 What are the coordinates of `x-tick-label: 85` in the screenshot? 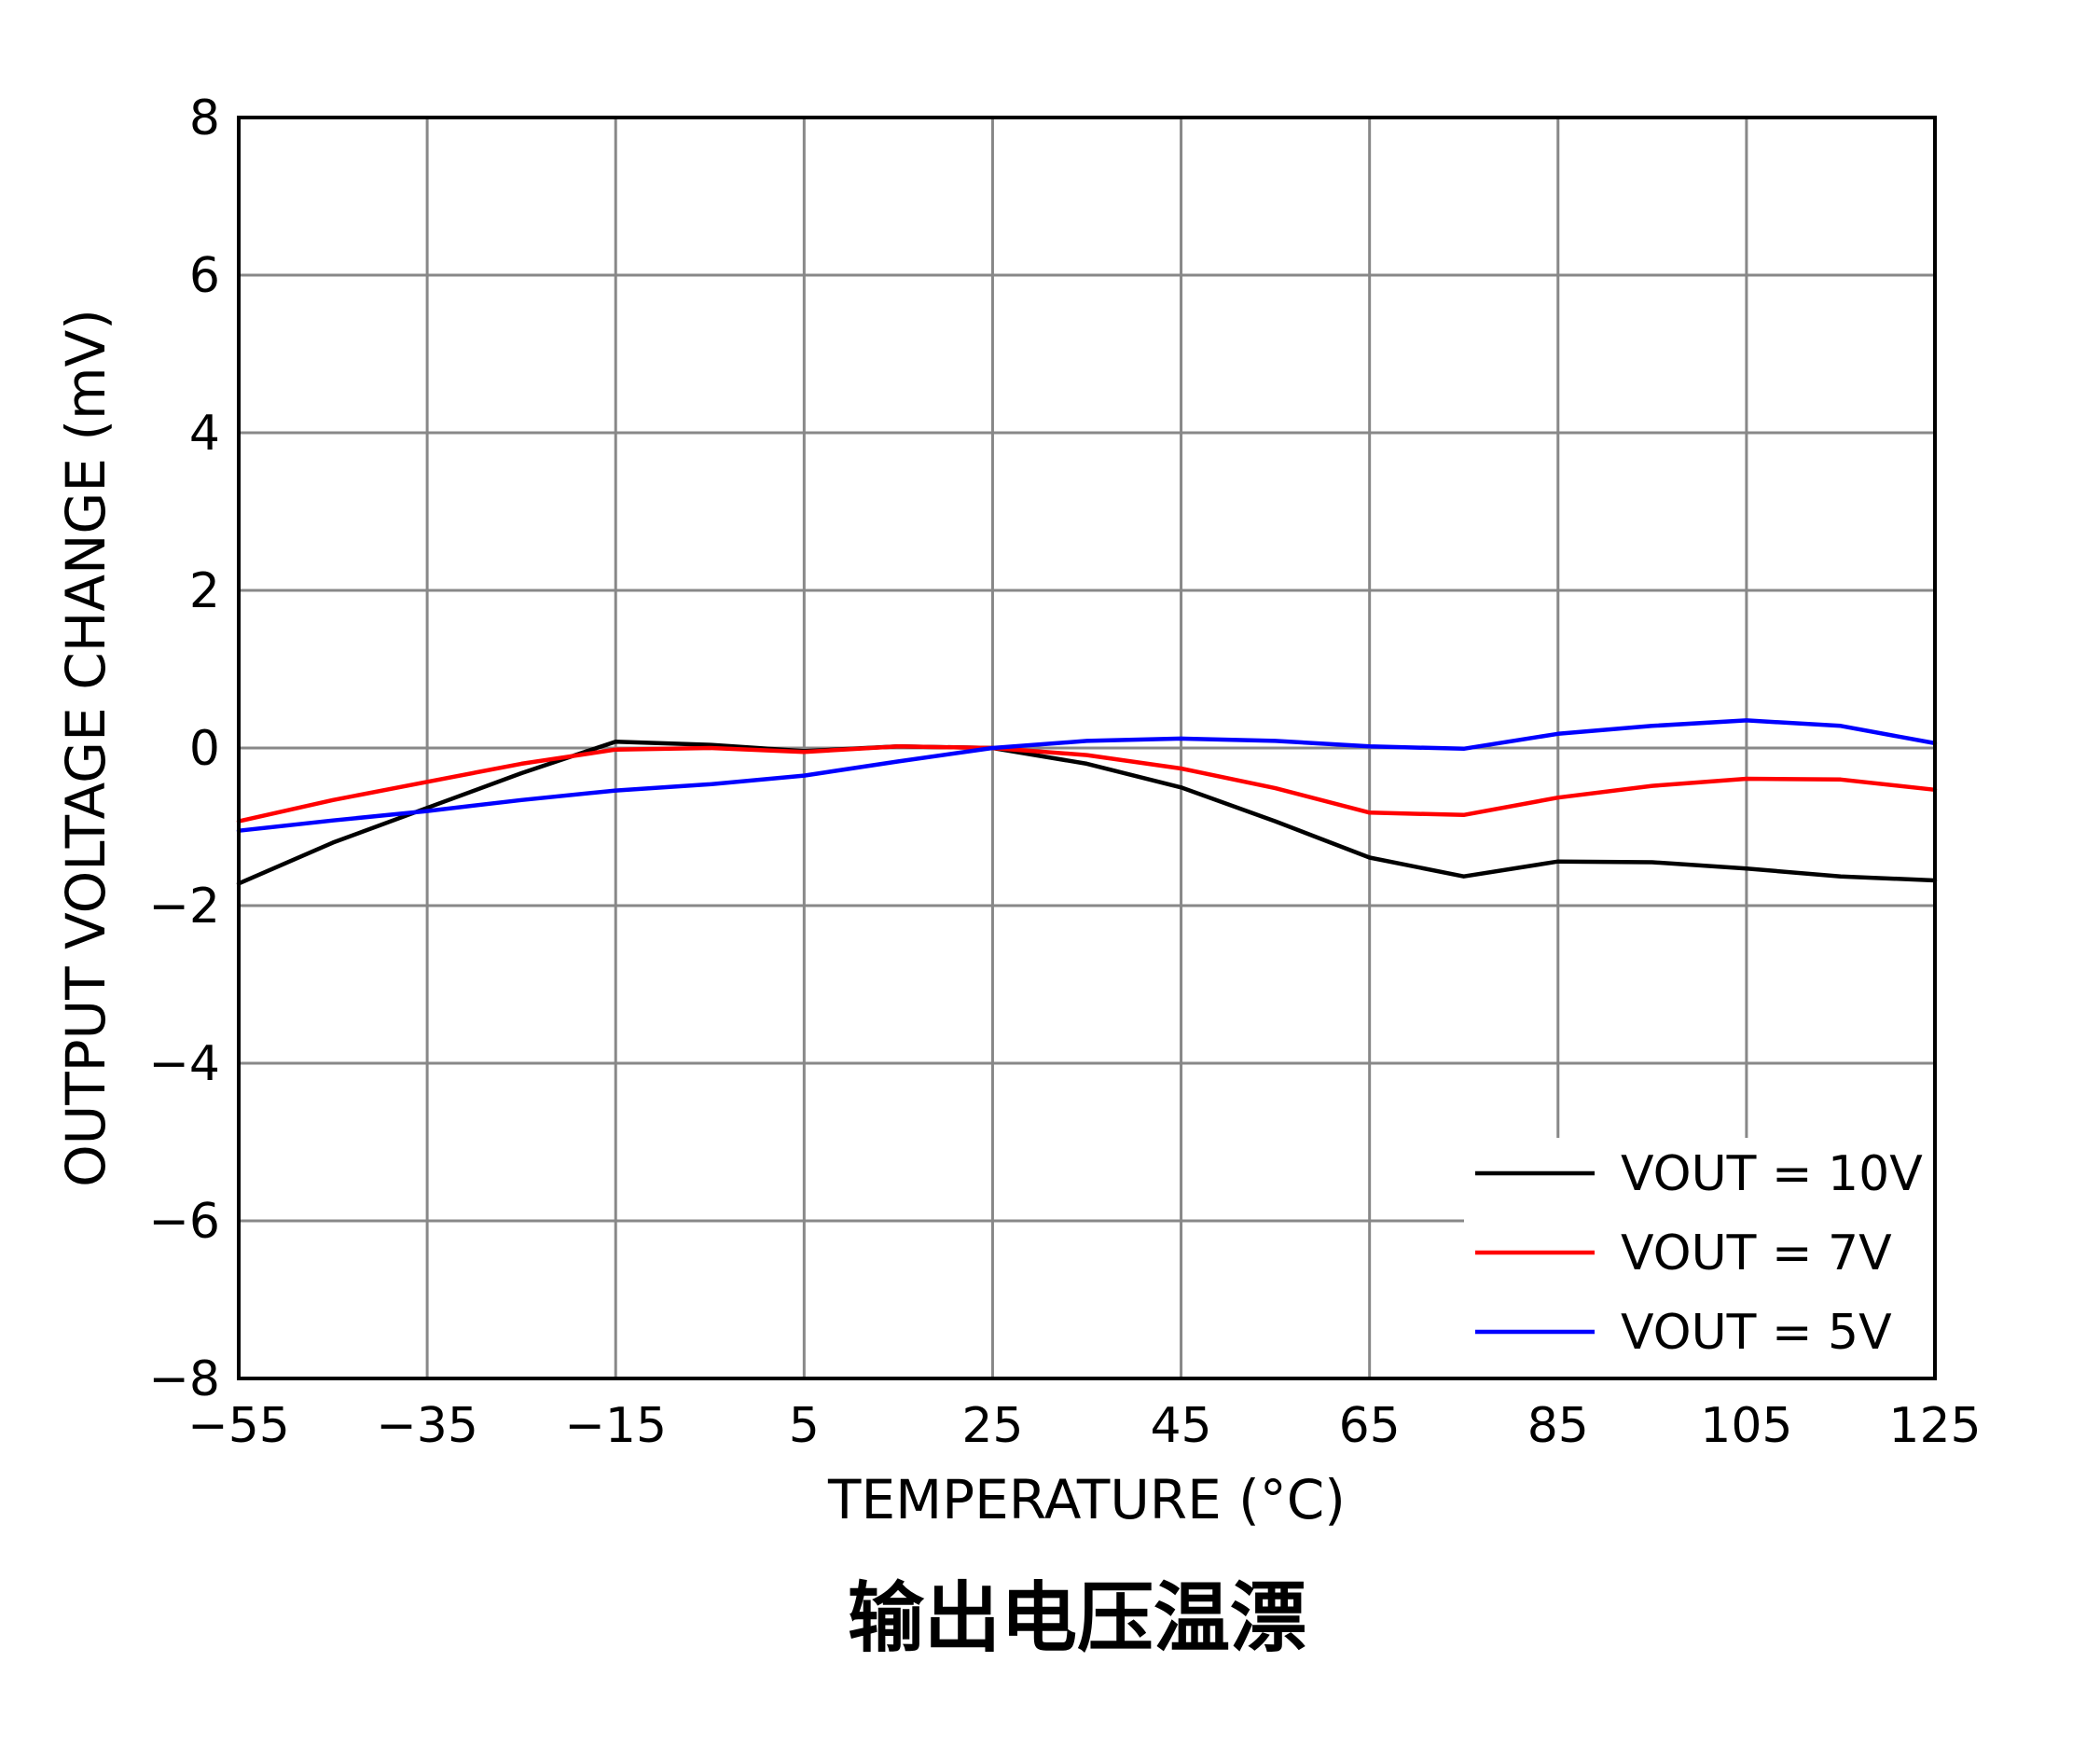 It's located at (1558, 1426).